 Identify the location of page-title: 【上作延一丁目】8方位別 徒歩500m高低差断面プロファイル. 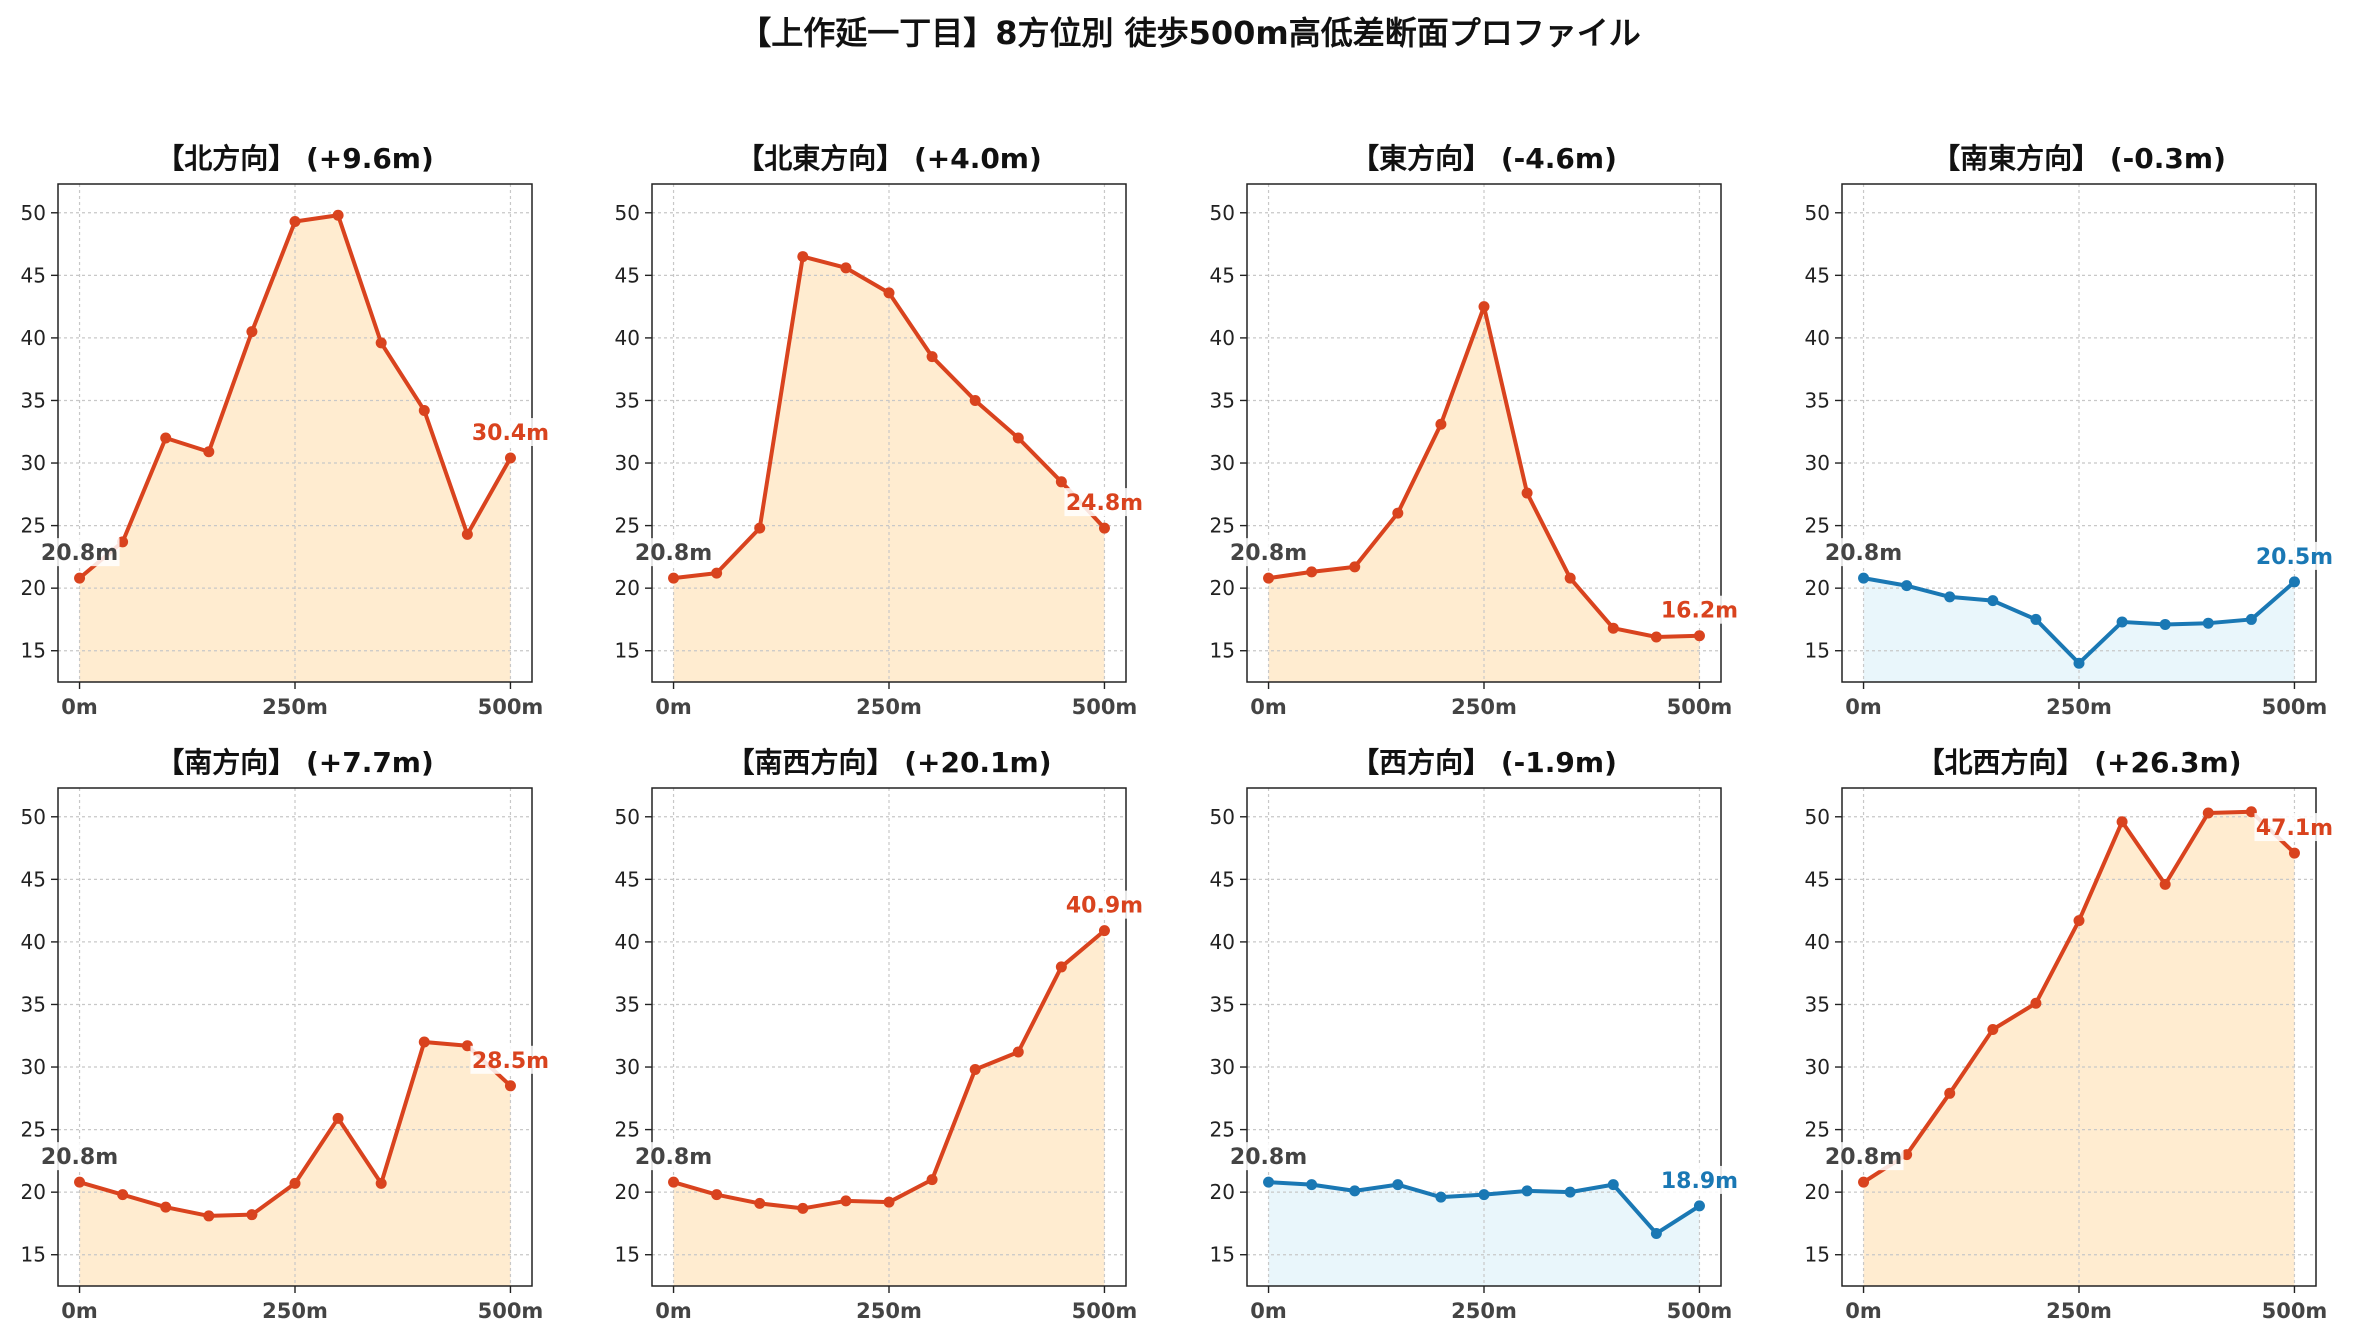
(1190, 33).